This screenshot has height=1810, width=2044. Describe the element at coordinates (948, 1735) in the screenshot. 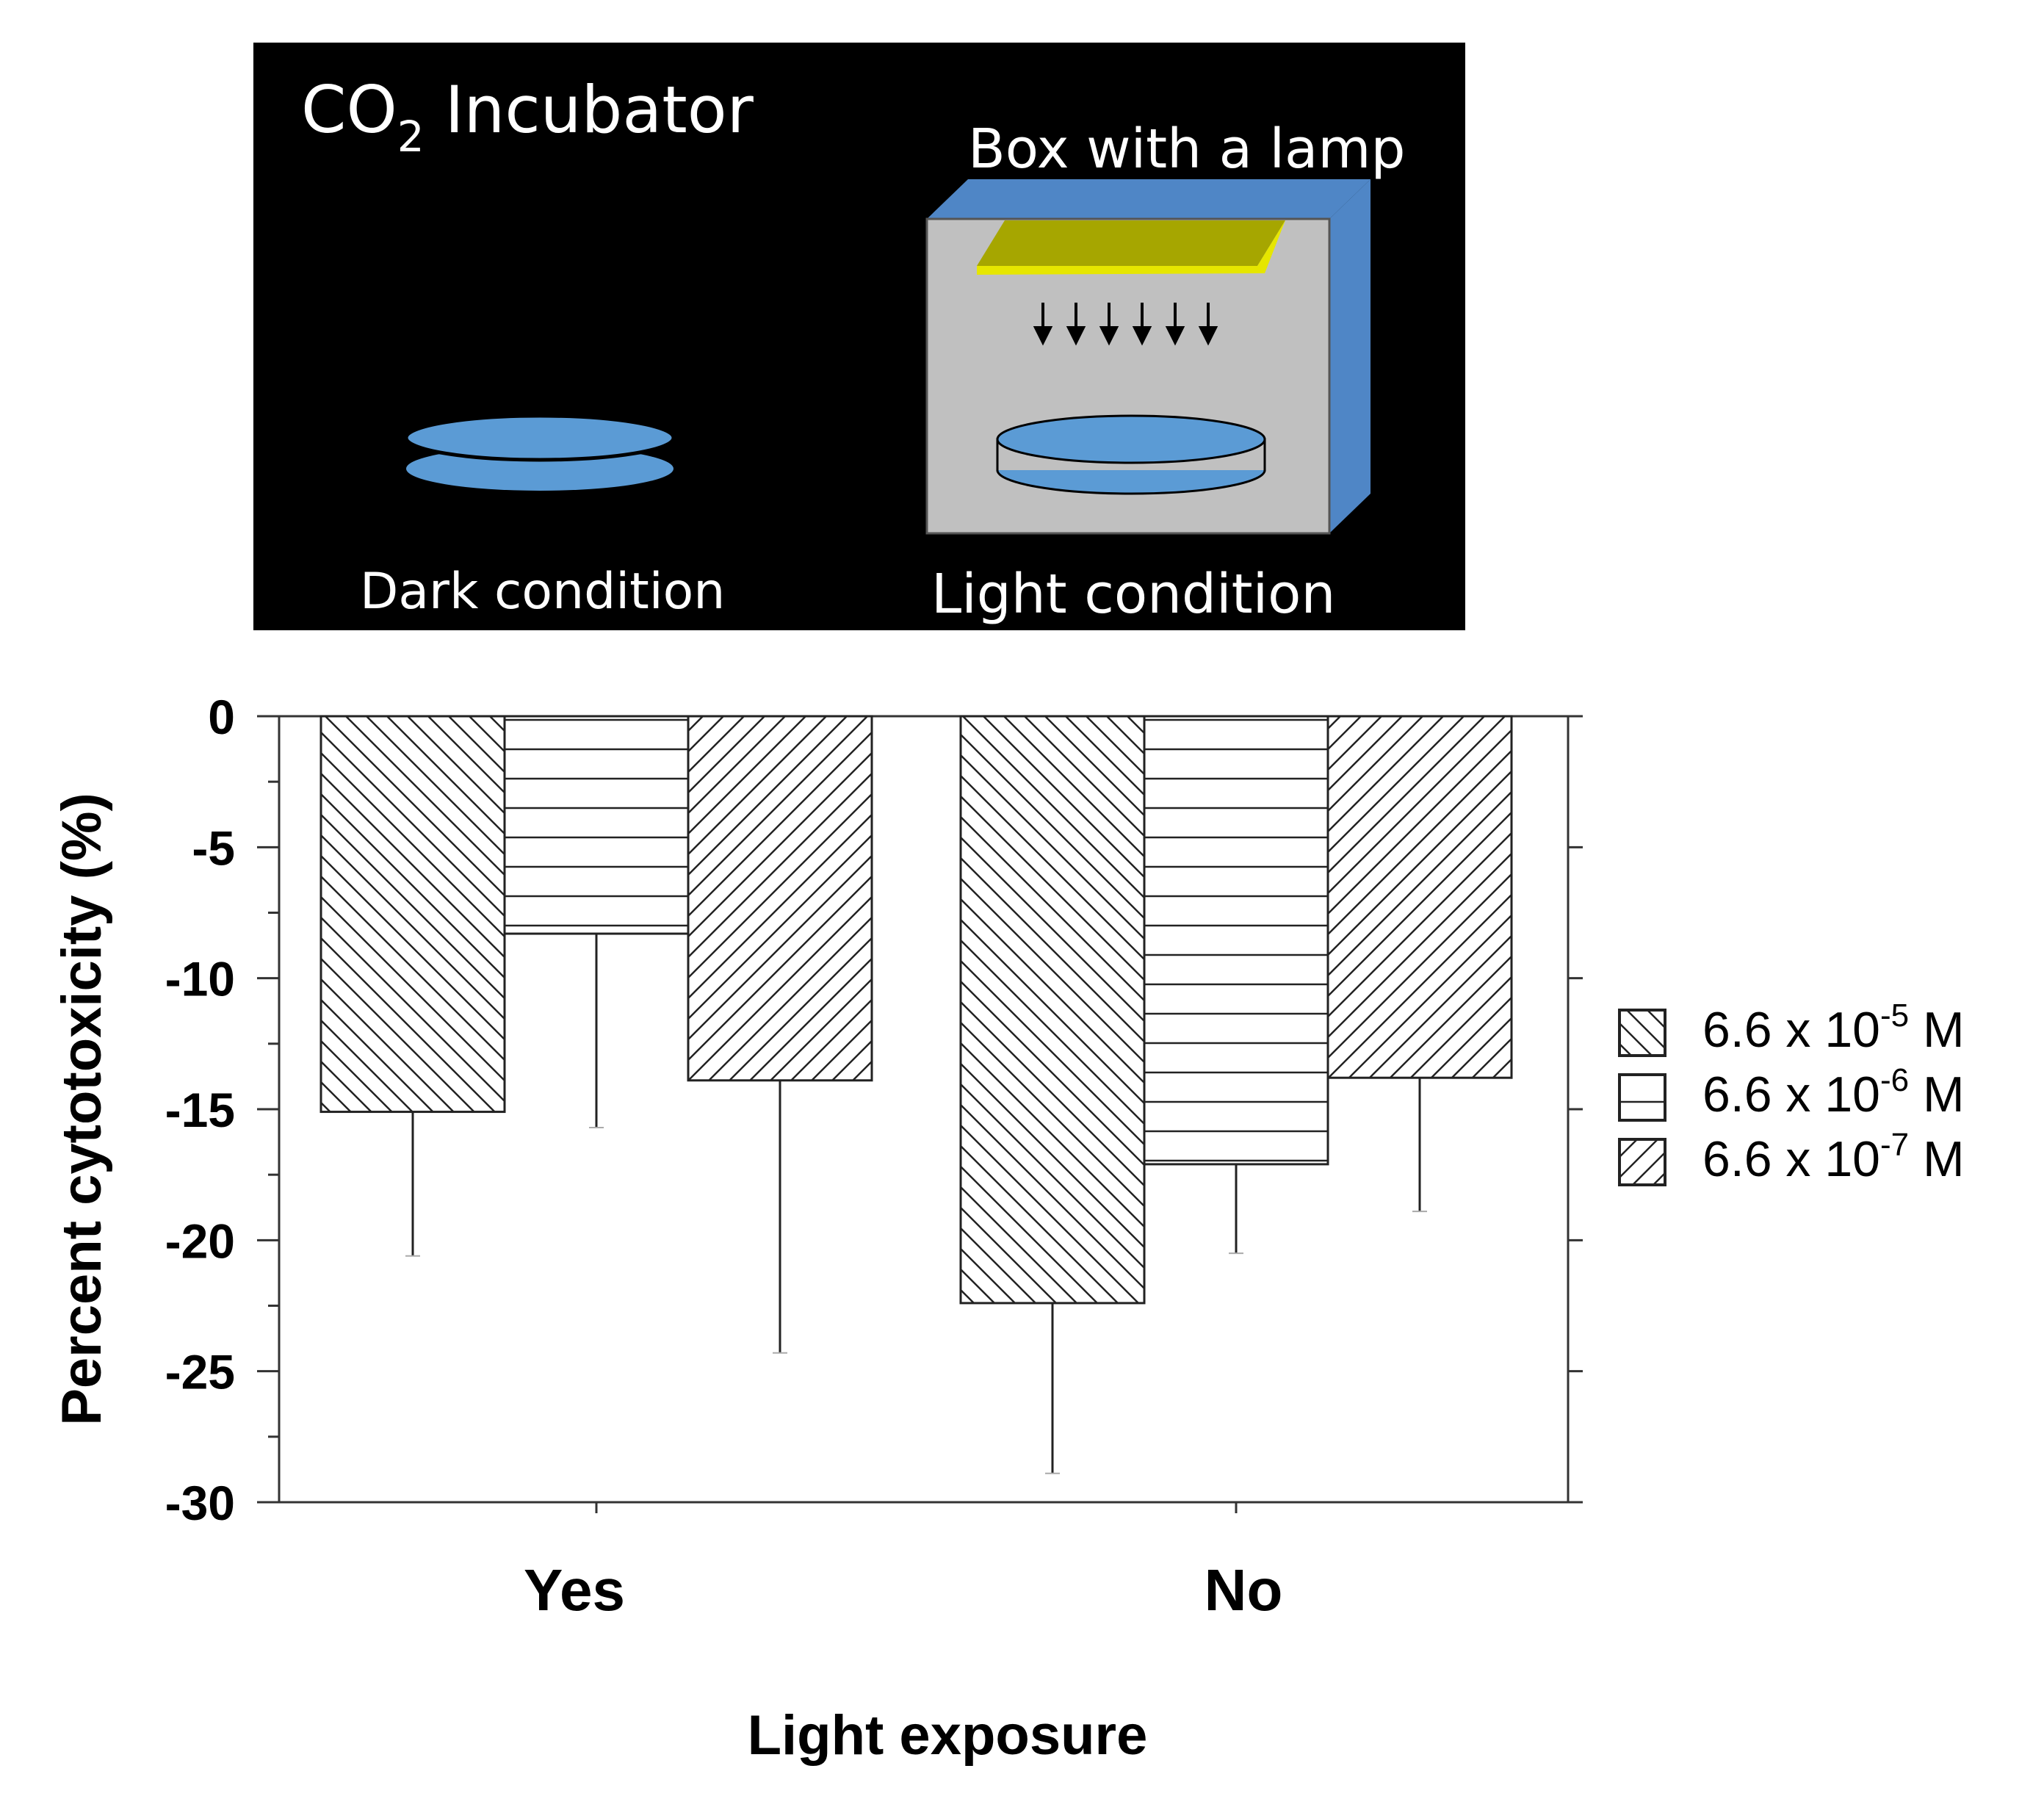

I see `x-axis-title: Light exposure` at that location.